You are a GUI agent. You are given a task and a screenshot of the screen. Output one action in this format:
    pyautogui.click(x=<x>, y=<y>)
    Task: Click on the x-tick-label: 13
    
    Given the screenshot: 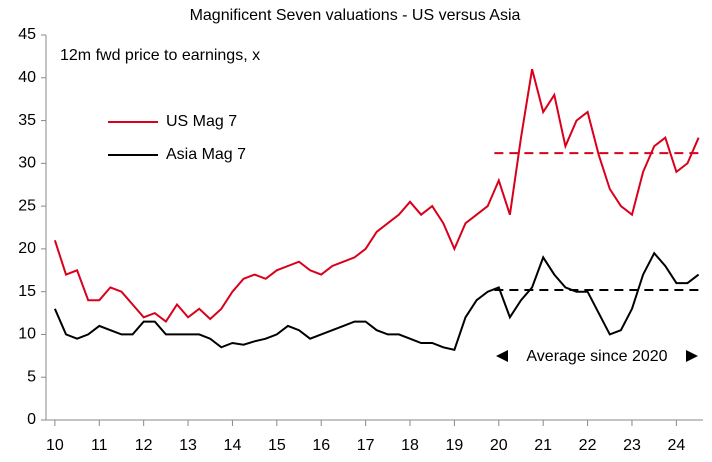 What is the action you would take?
    pyautogui.click(x=188, y=445)
    